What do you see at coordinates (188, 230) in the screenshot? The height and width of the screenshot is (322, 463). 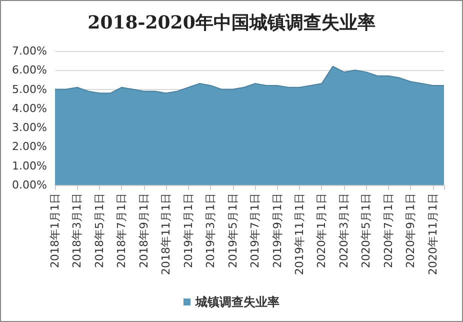 I see `x-tick-label: 2019年1月1日` at bounding box center [188, 230].